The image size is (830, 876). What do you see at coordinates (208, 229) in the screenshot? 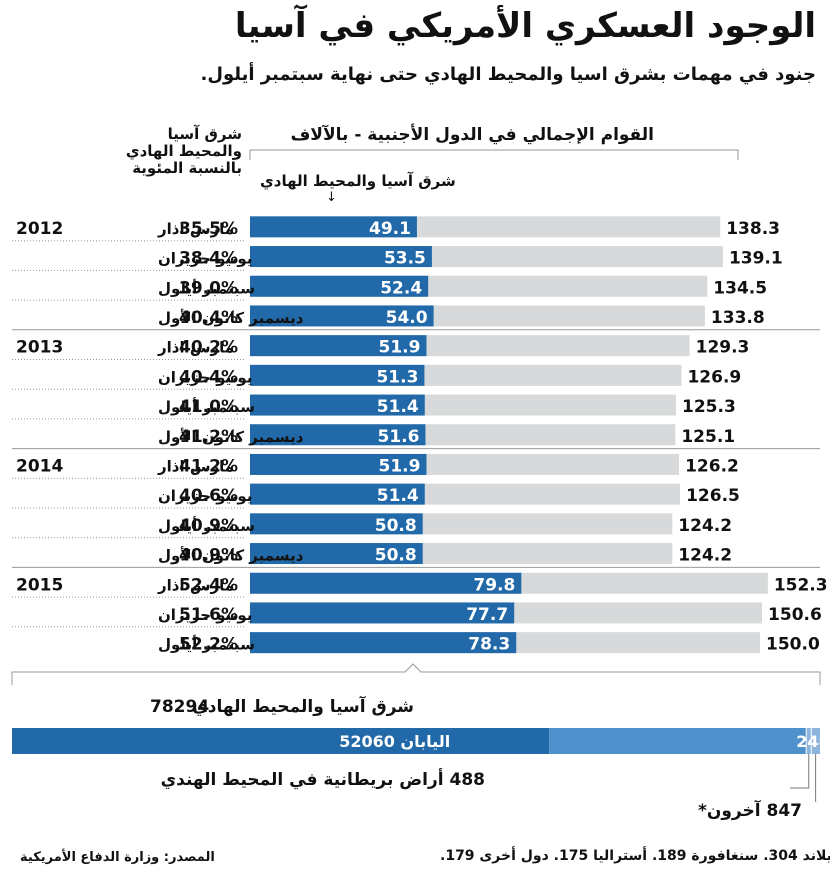
I see `pct-label: 35.5%` at bounding box center [208, 229].